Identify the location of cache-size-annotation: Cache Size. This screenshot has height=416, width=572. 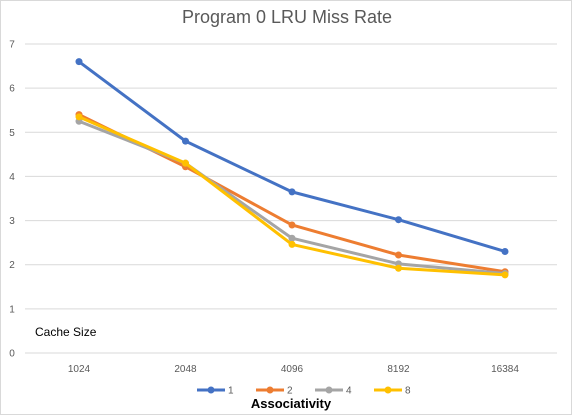
(66, 332).